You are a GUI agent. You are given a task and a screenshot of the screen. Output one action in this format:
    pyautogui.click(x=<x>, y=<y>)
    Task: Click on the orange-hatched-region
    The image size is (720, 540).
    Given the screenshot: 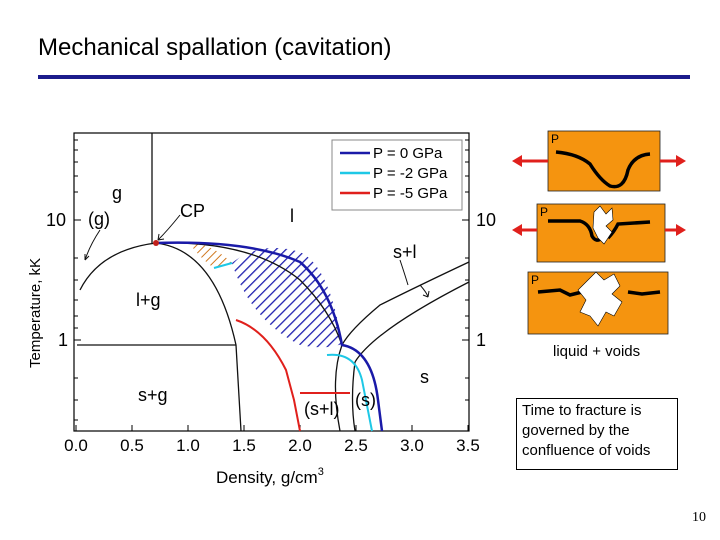 What is the action you would take?
    pyautogui.click(x=211, y=255)
    